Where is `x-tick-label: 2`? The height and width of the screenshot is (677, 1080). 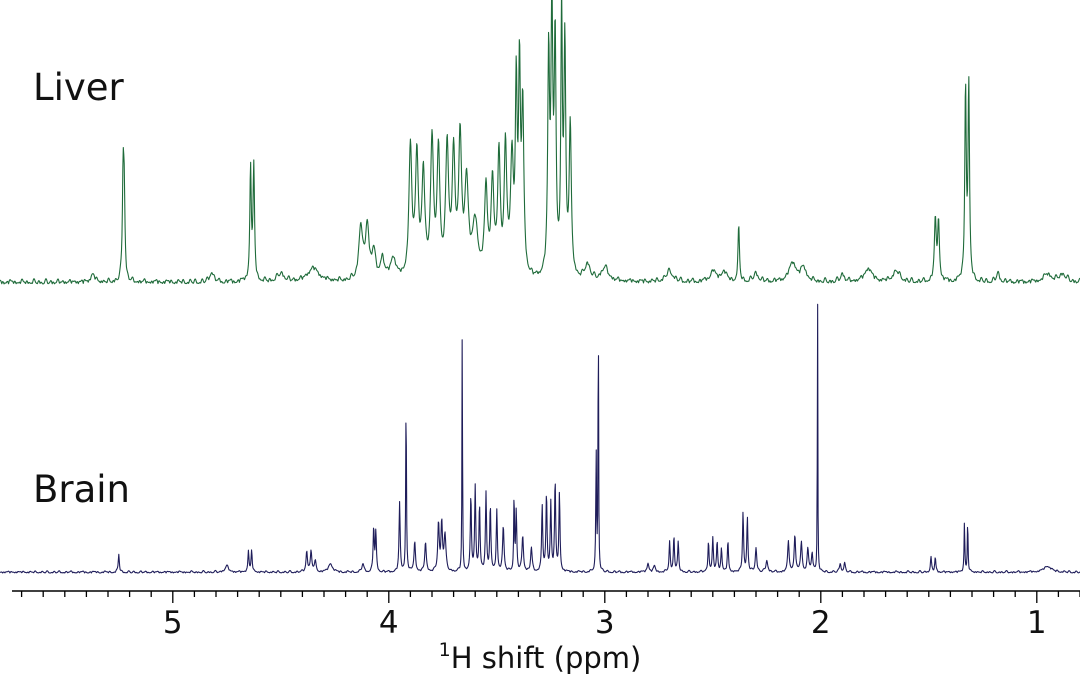 x-tick-label: 2 is located at coordinates (821, 623).